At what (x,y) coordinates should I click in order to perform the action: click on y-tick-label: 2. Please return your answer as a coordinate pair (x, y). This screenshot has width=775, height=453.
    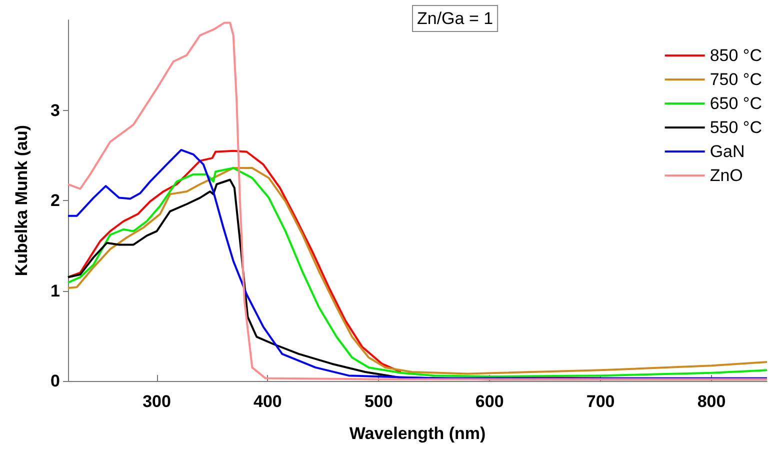
    Looking at the image, I should click on (55, 200).